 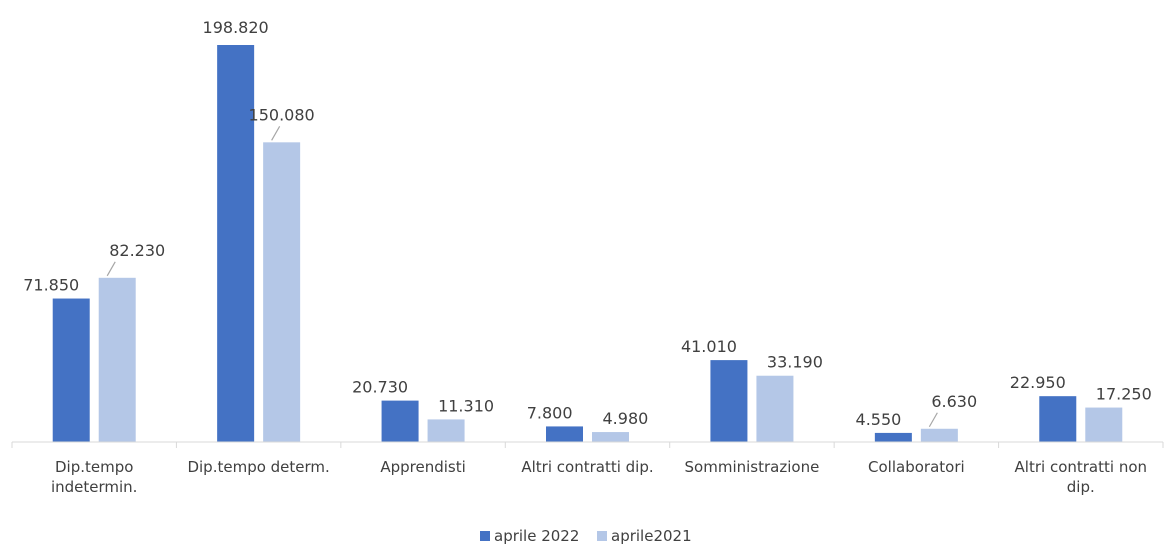 What do you see at coordinates (422, 467) in the screenshot?
I see `category-label-2: Apprendisti` at bounding box center [422, 467].